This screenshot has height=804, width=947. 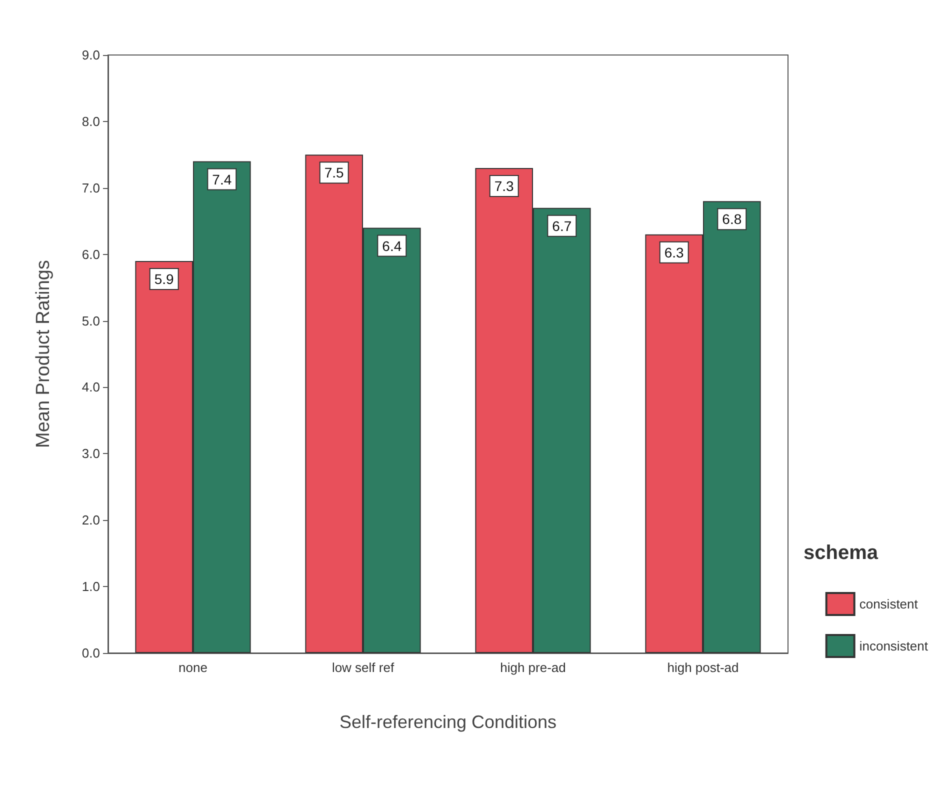 What do you see at coordinates (91, 454) in the screenshot?
I see `y-tick-label: 3.0` at bounding box center [91, 454].